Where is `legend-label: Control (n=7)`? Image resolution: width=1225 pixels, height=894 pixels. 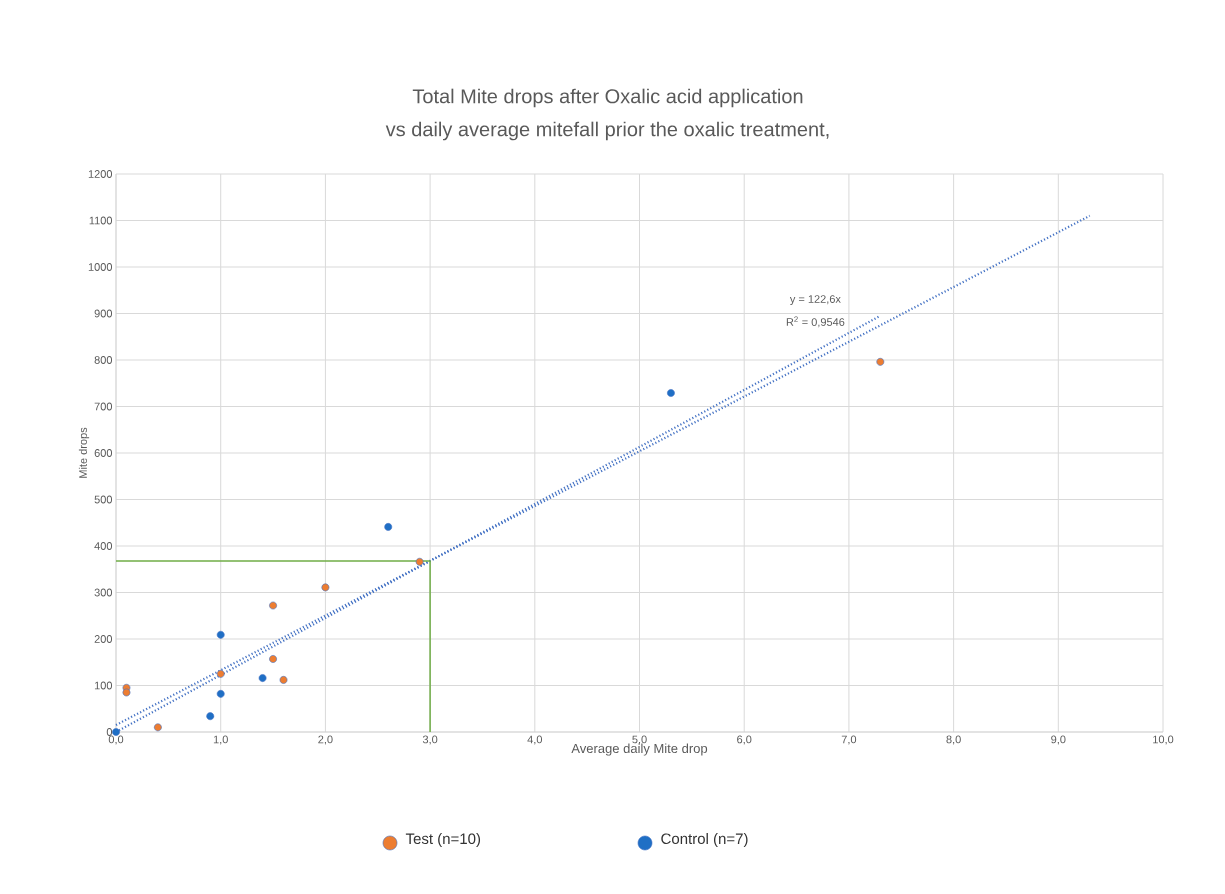
legend-label: Control (n=7) is located at coordinates (704, 840).